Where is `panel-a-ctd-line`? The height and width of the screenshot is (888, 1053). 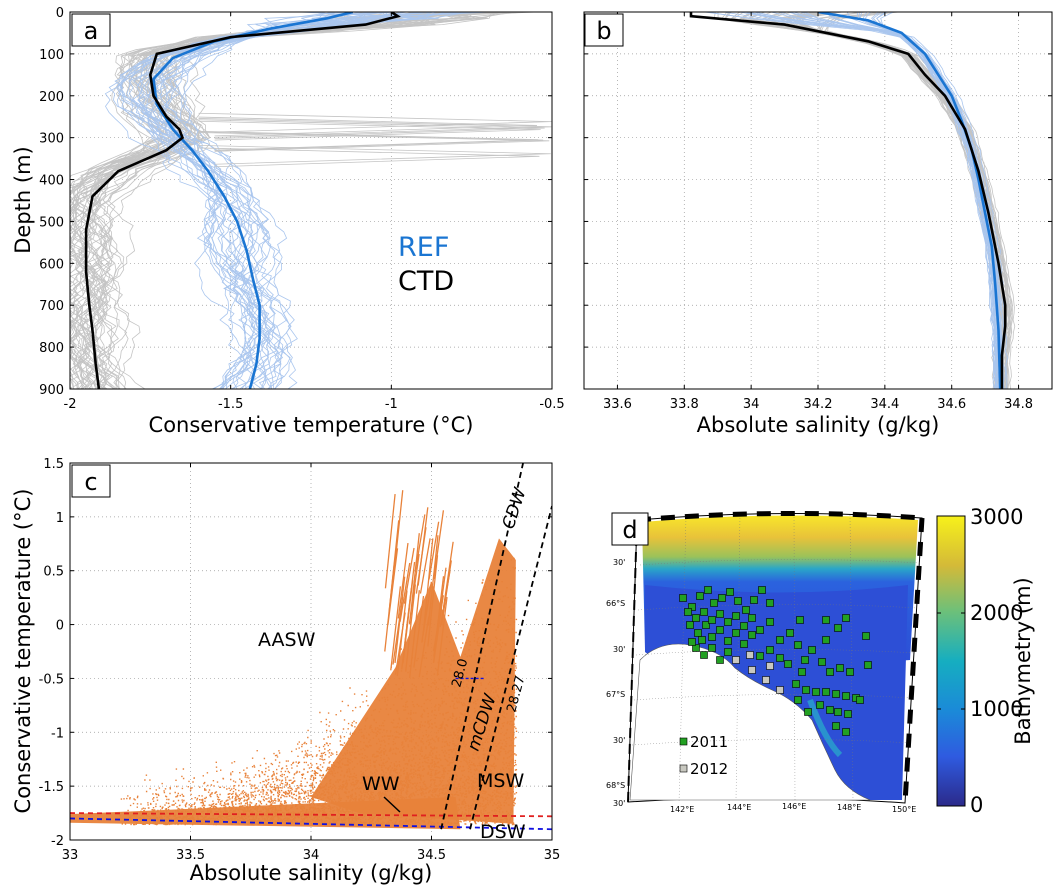
panel-a-ctd-line is located at coordinates (242, 200).